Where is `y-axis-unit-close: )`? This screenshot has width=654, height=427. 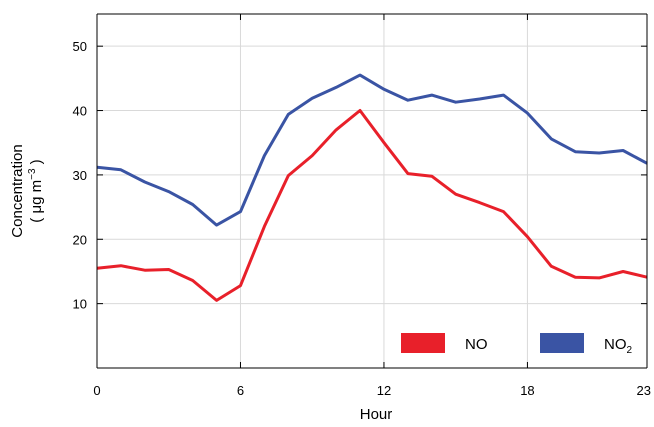 y-axis-unit-close: ) is located at coordinates (36, 163).